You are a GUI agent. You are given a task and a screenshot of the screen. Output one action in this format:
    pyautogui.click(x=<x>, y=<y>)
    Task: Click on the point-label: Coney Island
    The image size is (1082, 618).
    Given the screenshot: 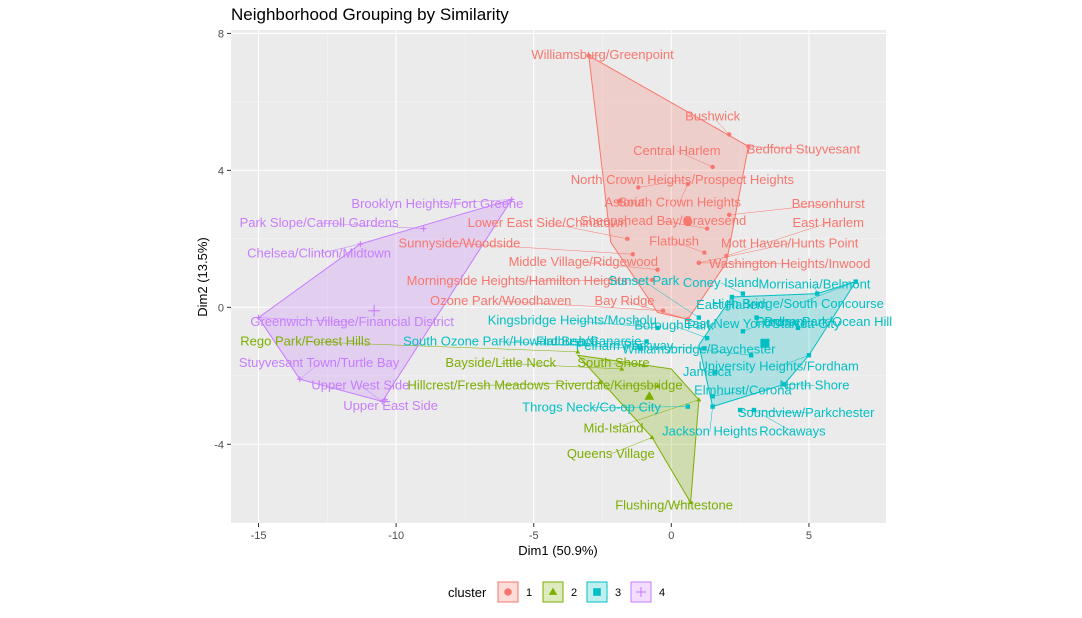 What is the action you would take?
    pyautogui.click(x=721, y=282)
    